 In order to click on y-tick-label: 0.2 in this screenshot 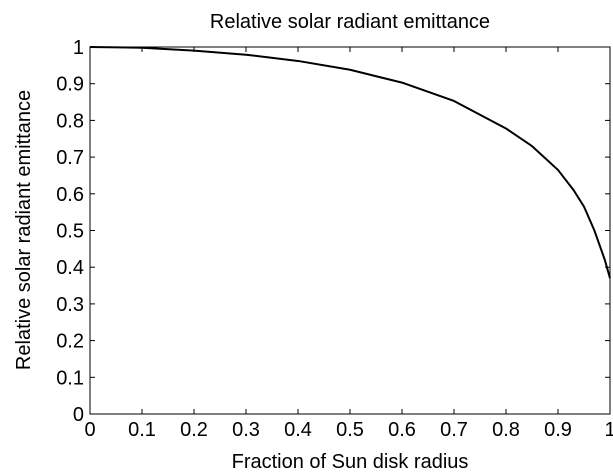, I will do `click(70, 342)`.